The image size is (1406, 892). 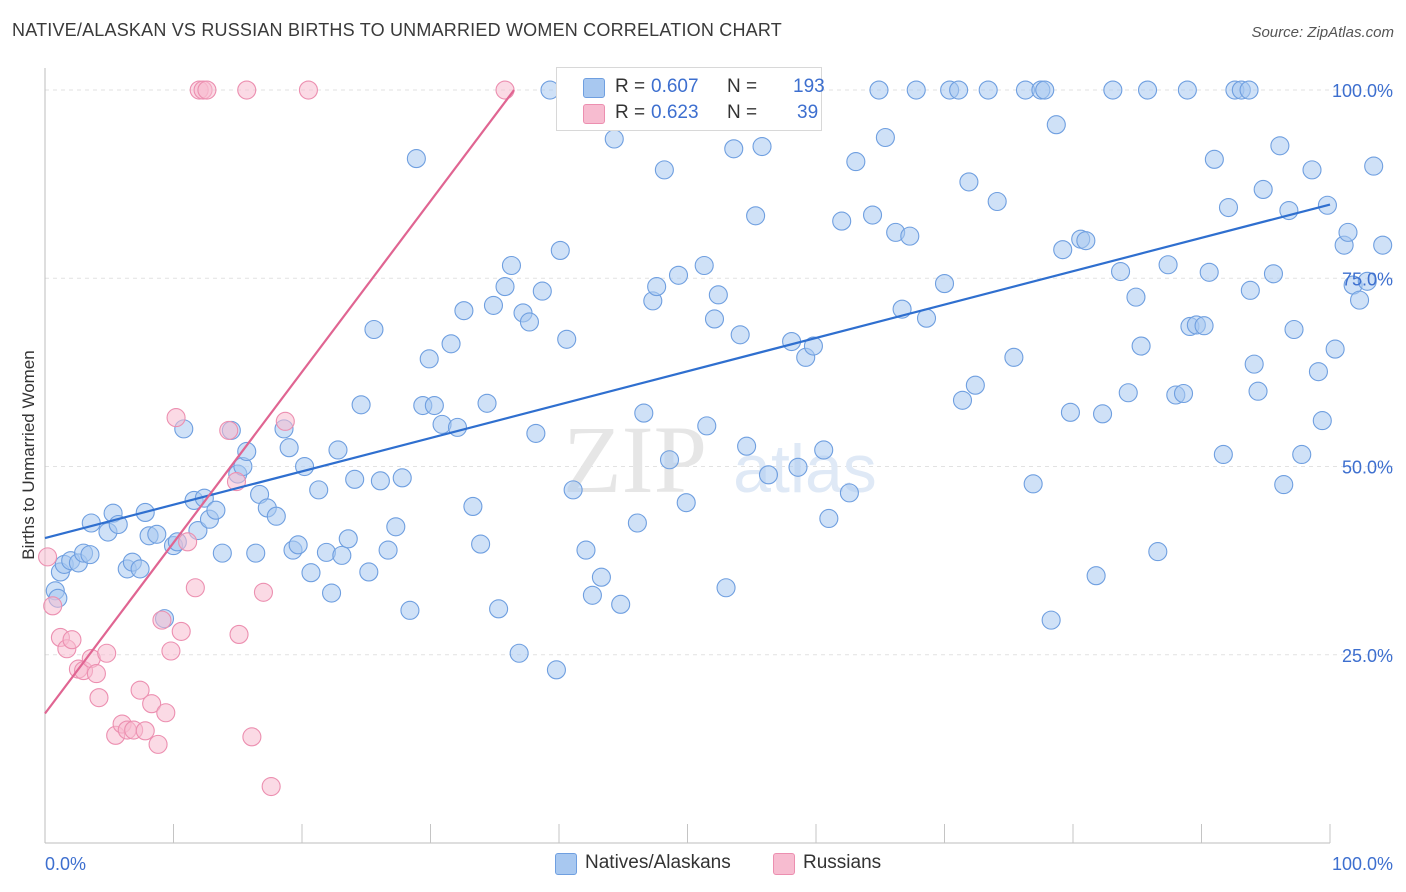 I want to click on natives-legend-label: Natives/Alaskans, so click(x=658, y=862).